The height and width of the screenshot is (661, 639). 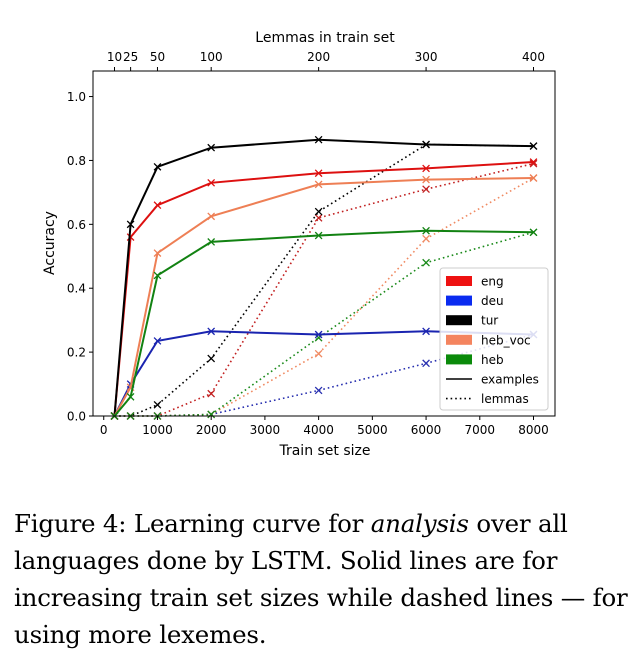 I want to click on point-heb-lemmas-2000, so click(x=211, y=414).